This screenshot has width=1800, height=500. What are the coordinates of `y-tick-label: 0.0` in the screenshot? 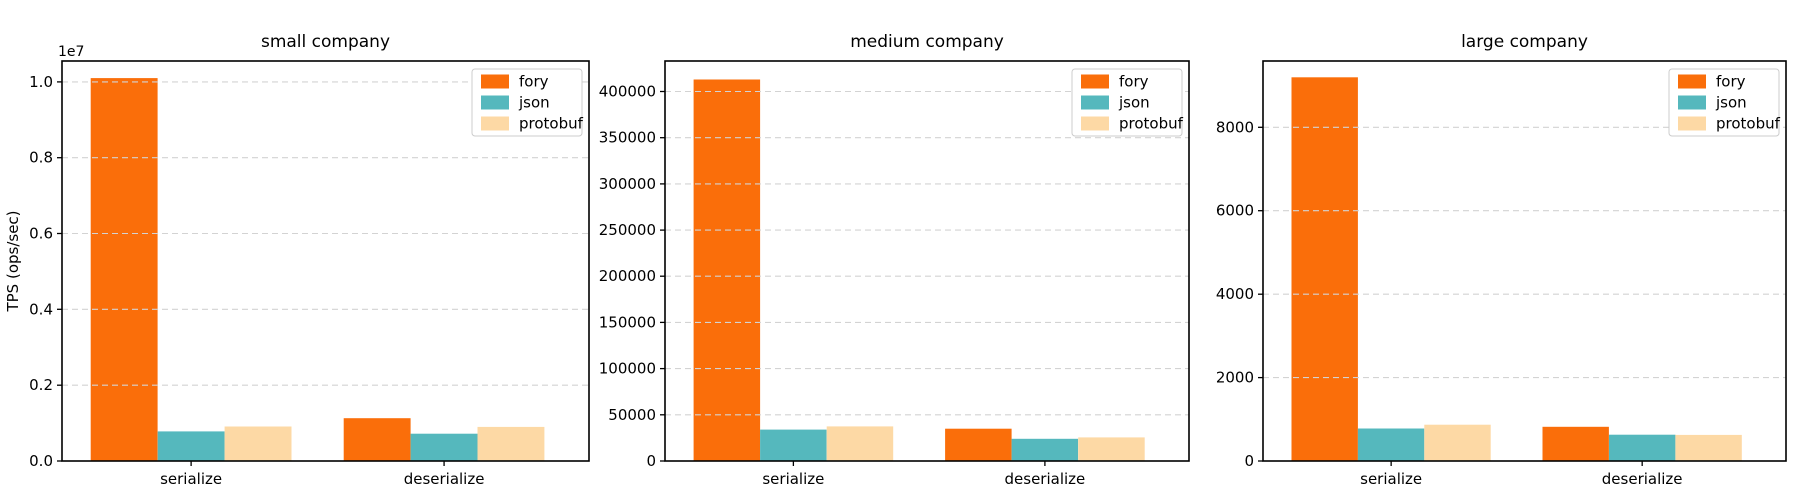 It's located at (41, 461).